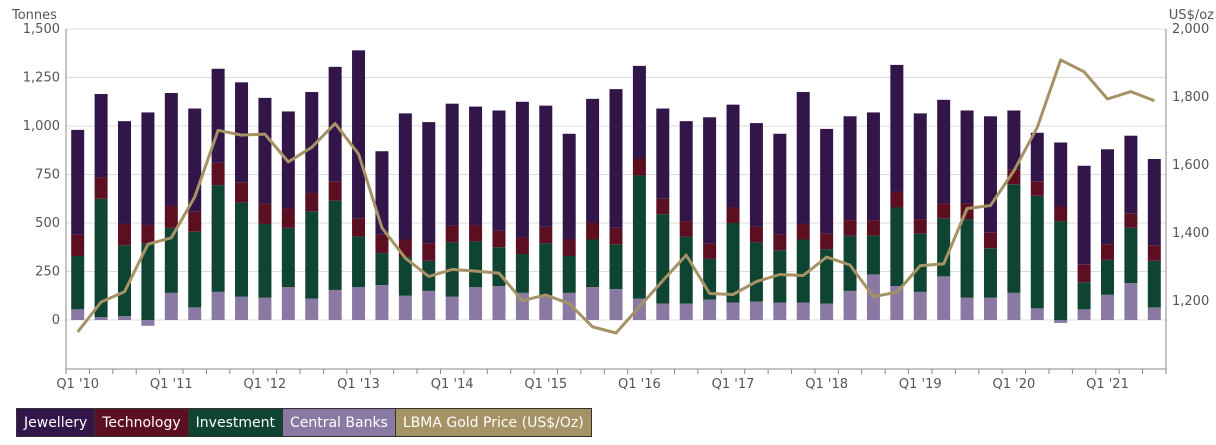  Describe the element at coordinates (47, 272) in the screenshot. I see `left-tick-label: 250` at that location.